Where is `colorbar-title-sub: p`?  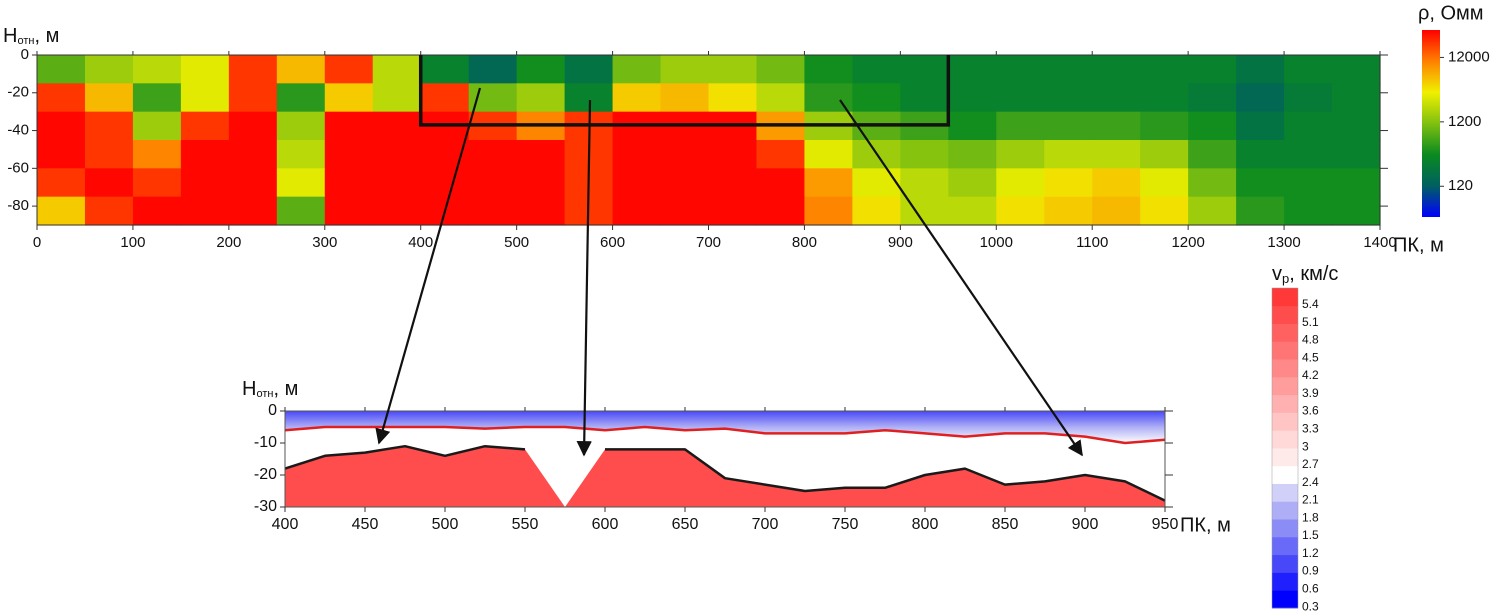 colorbar-title-sub: p is located at coordinates (1285, 278).